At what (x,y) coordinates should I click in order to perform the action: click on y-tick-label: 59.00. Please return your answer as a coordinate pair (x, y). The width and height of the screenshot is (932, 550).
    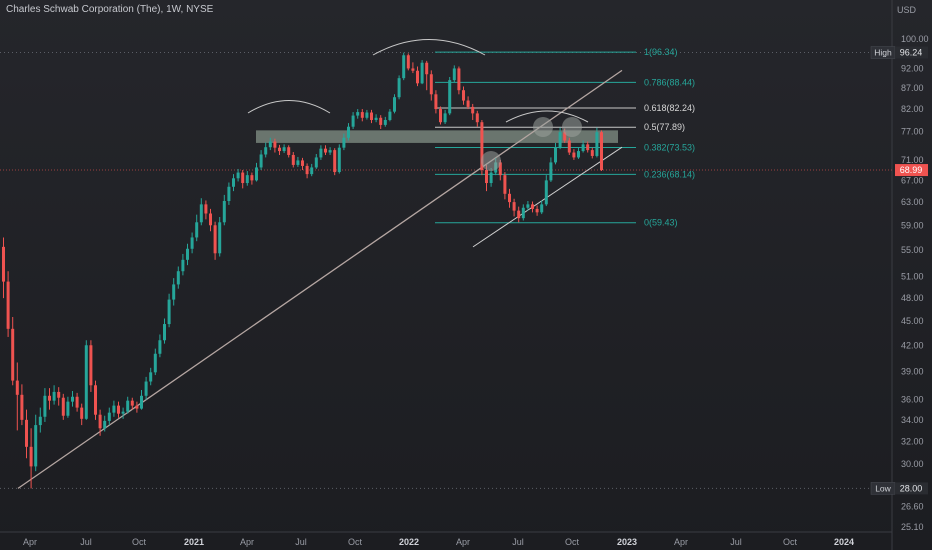
    Looking at the image, I should click on (912, 225).